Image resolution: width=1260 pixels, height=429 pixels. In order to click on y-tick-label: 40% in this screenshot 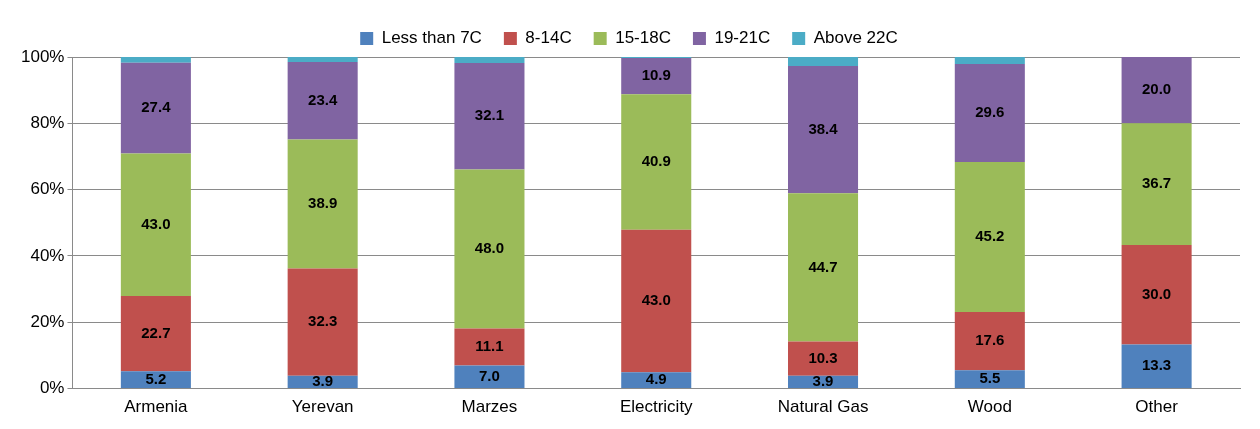, I will do `click(47, 255)`.